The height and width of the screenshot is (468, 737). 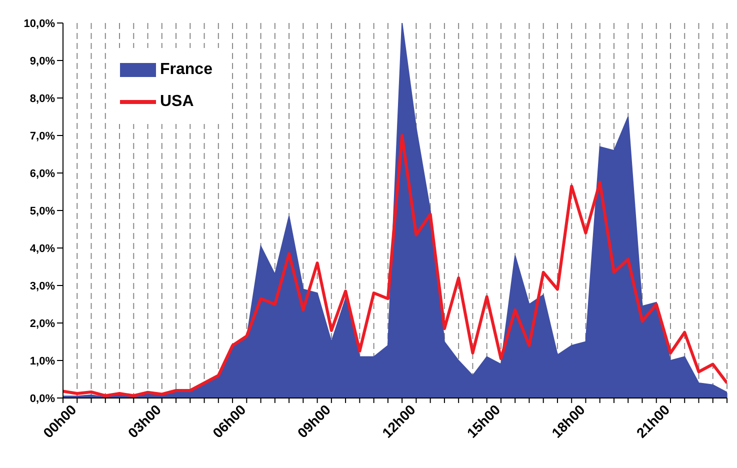 I want to click on y-tick-label: 2,0%, so click(x=43, y=324).